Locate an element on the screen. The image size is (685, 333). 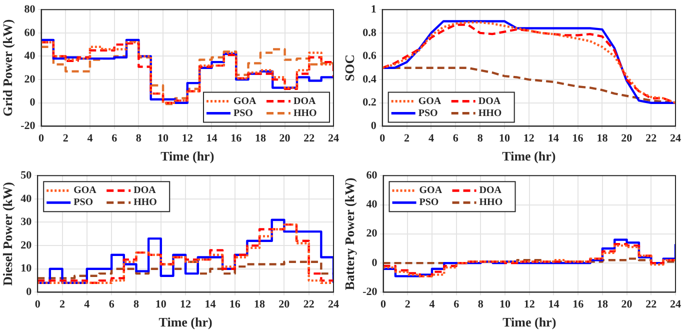
y-tick-label: 80 is located at coordinates (30, 9).